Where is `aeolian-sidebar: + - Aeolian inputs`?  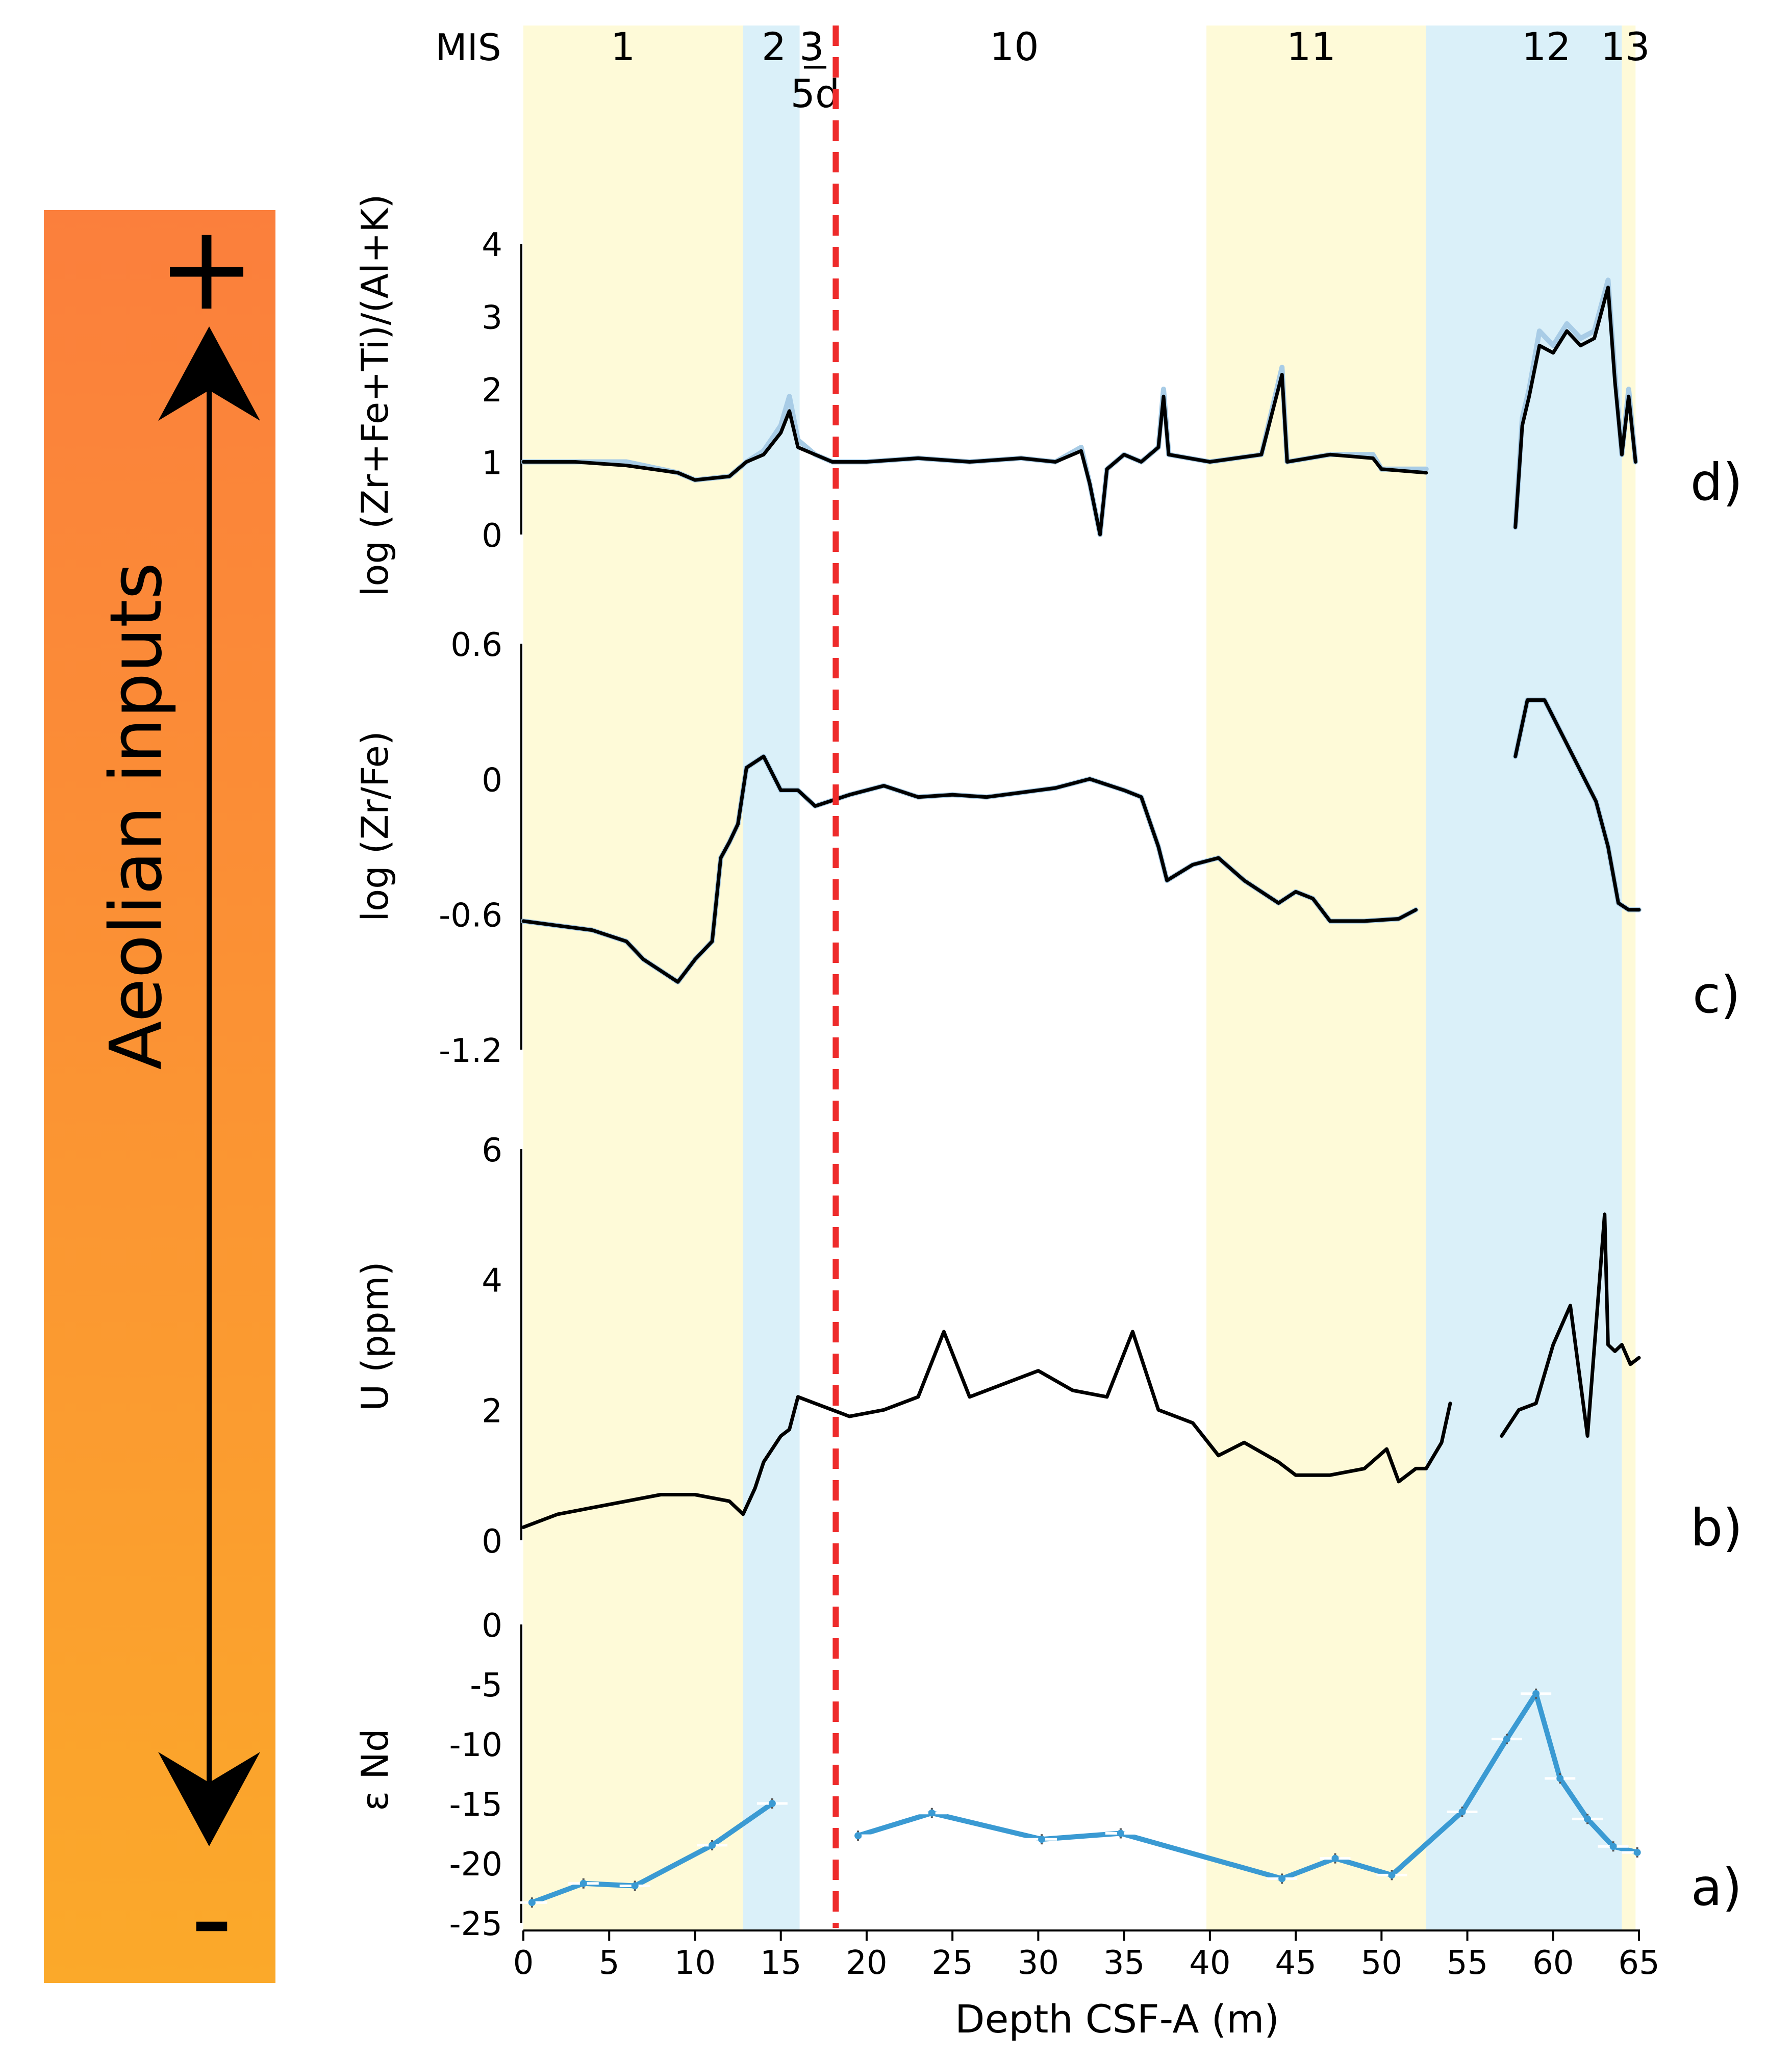
aeolian-sidebar: + - Aeolian inputs is located at coordinates (159, 1093).